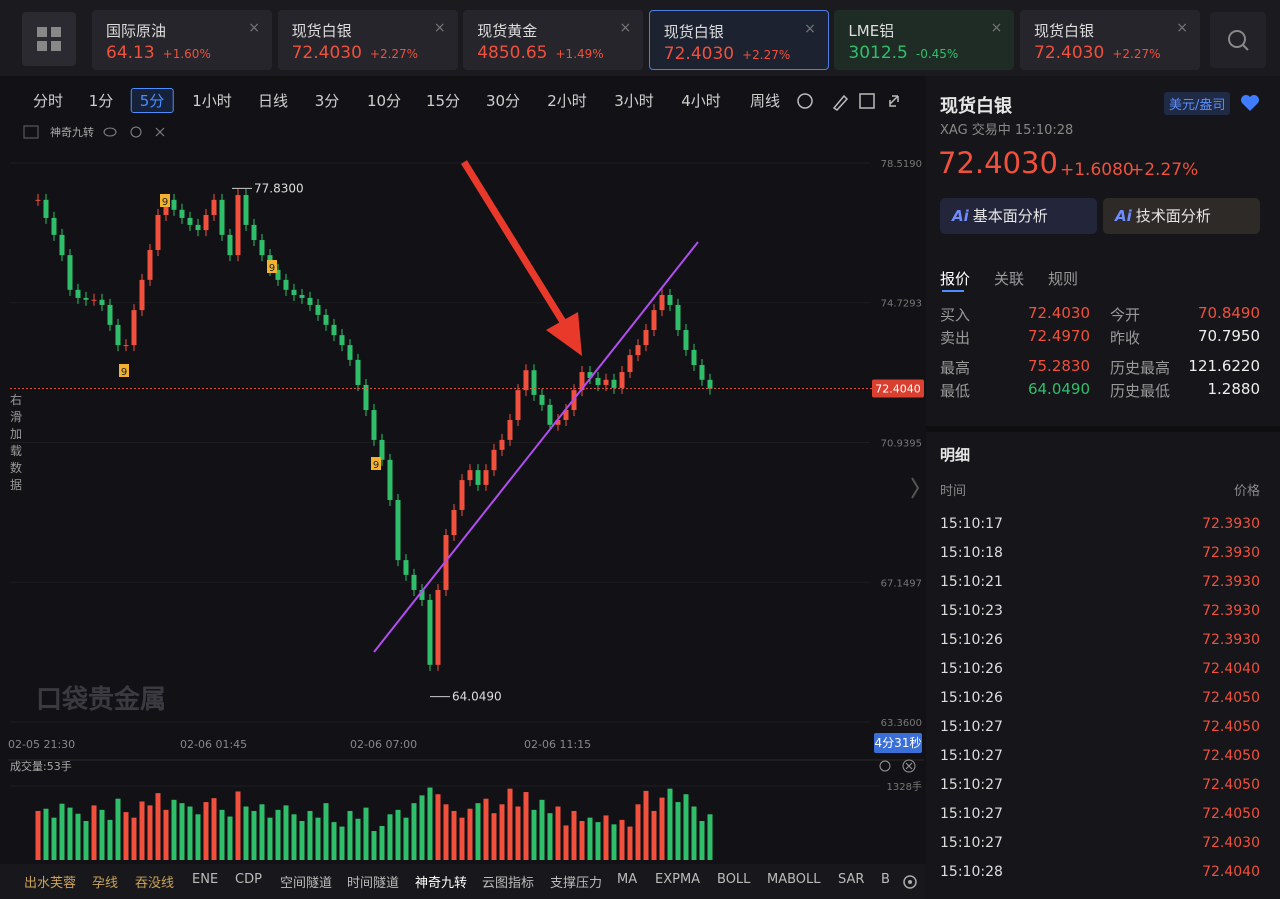  I want to click on indicator-button: ENE, so click(205, 879).